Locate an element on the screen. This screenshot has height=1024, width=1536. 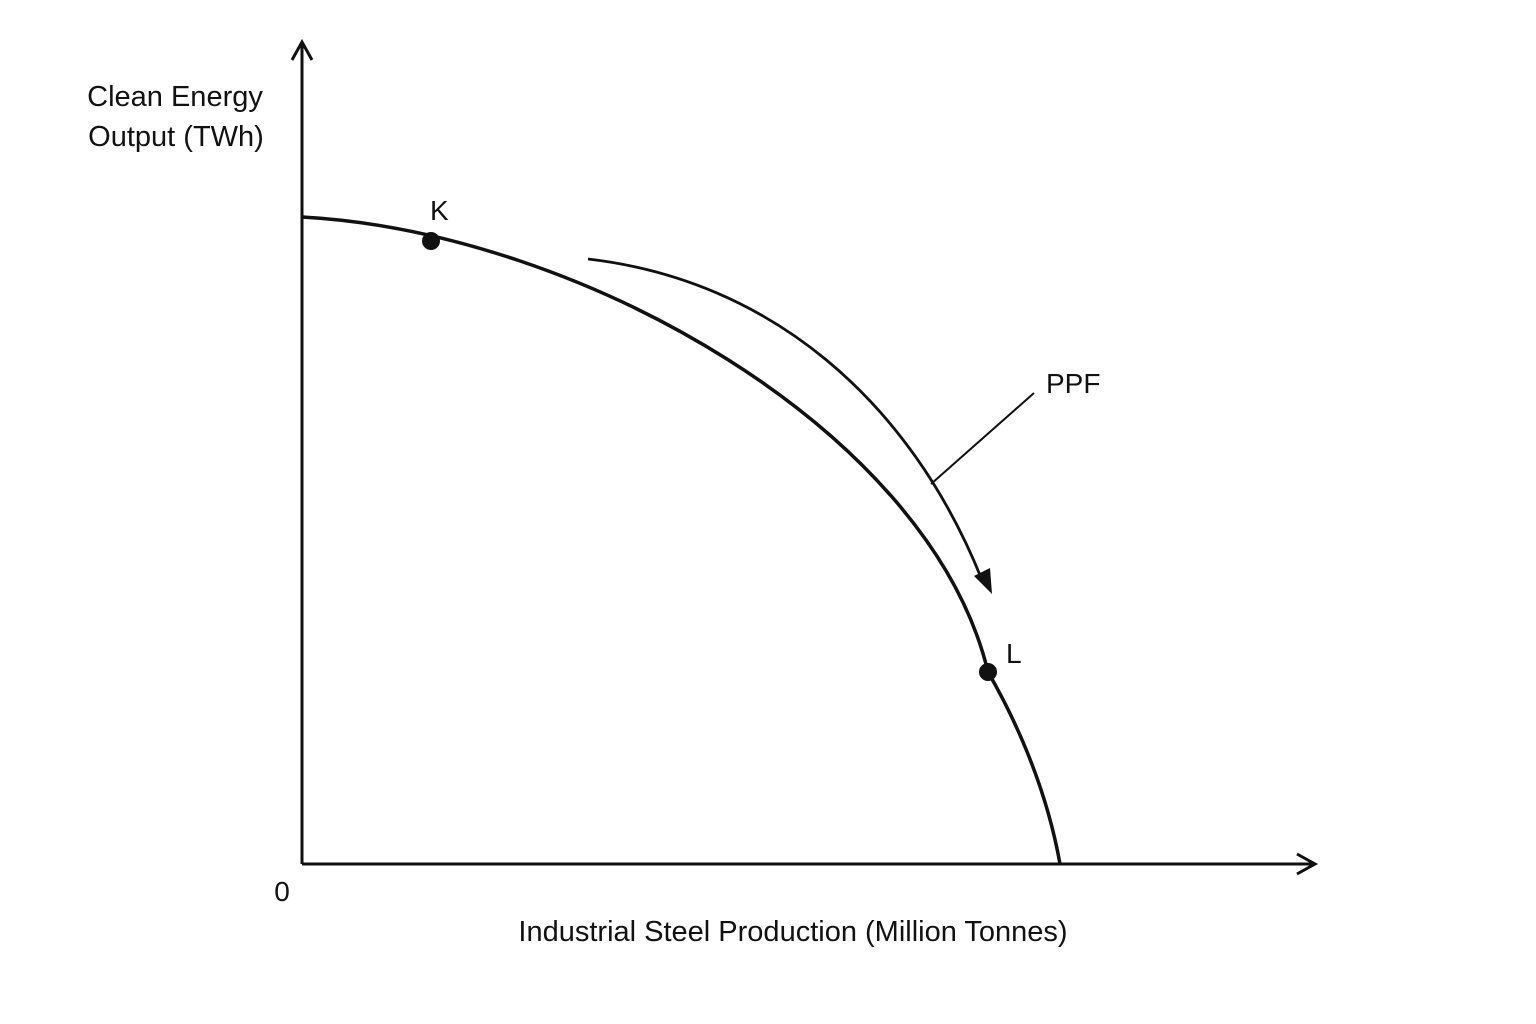
y-axis-label-line1: Clean Energy is located at coordinates (175, 97).